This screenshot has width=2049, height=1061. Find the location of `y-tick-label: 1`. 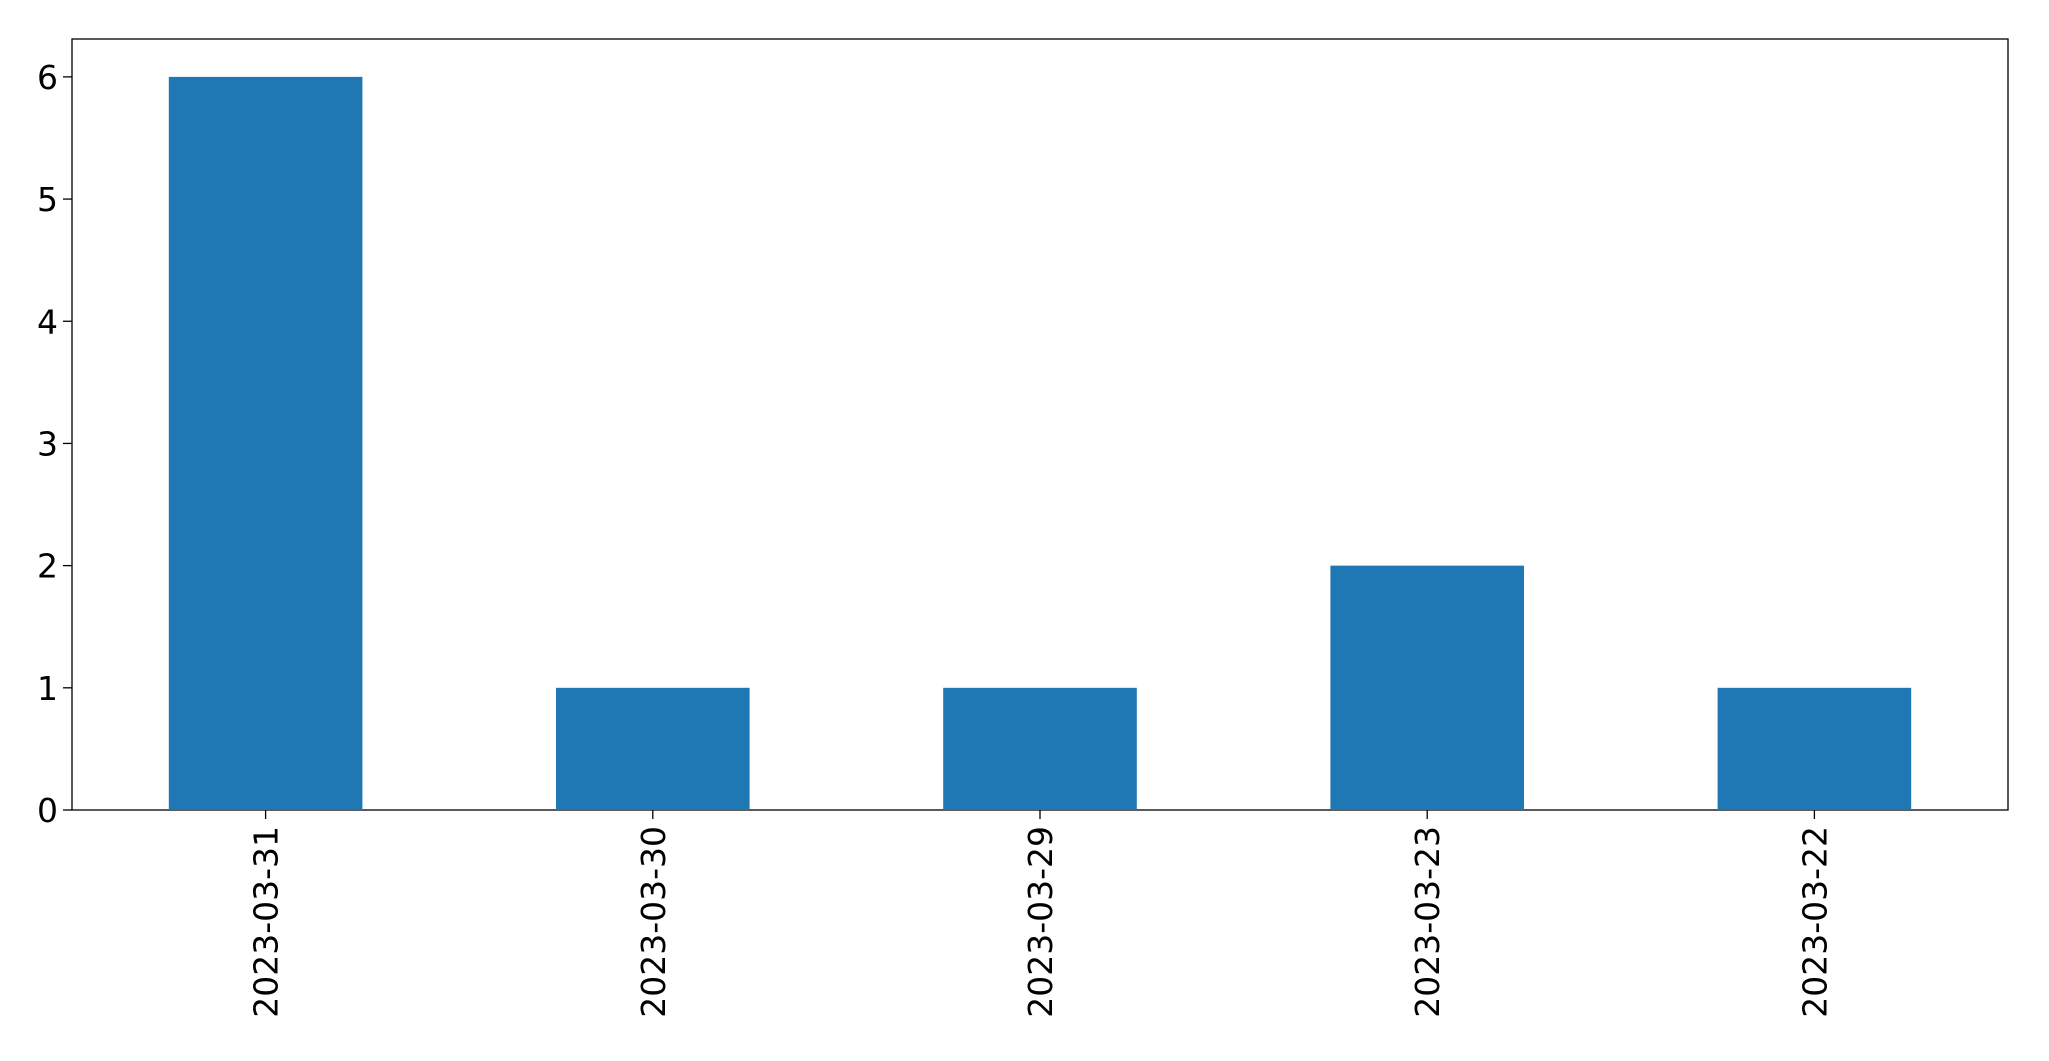

y-tick-label: 1 is located at coordinates (47, 688).